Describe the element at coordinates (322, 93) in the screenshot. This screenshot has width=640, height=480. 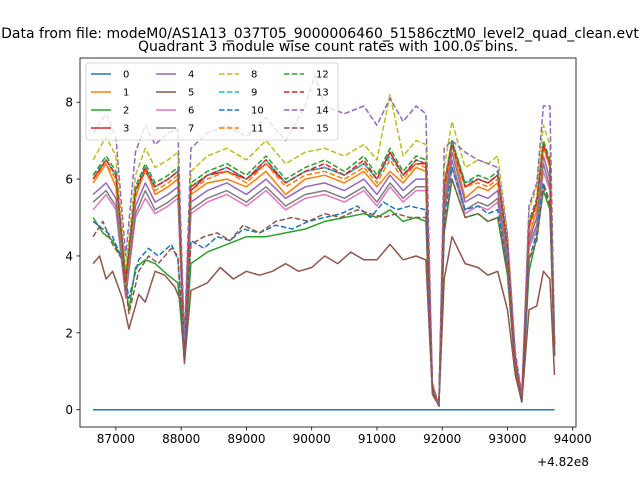
I see `legend-label-13: 13` at that location.